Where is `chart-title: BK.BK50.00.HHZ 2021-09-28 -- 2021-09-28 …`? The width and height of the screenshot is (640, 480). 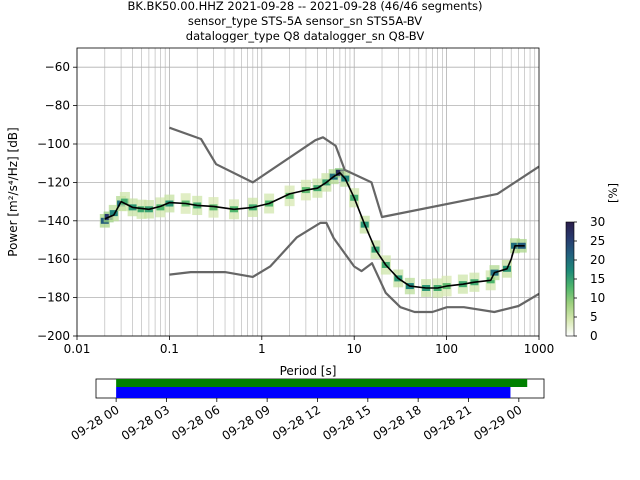 chart-title: BK.BK50.00.HHZ 2021-09-28 -- 2021-09-28 … is located at coordinates (304, 21).